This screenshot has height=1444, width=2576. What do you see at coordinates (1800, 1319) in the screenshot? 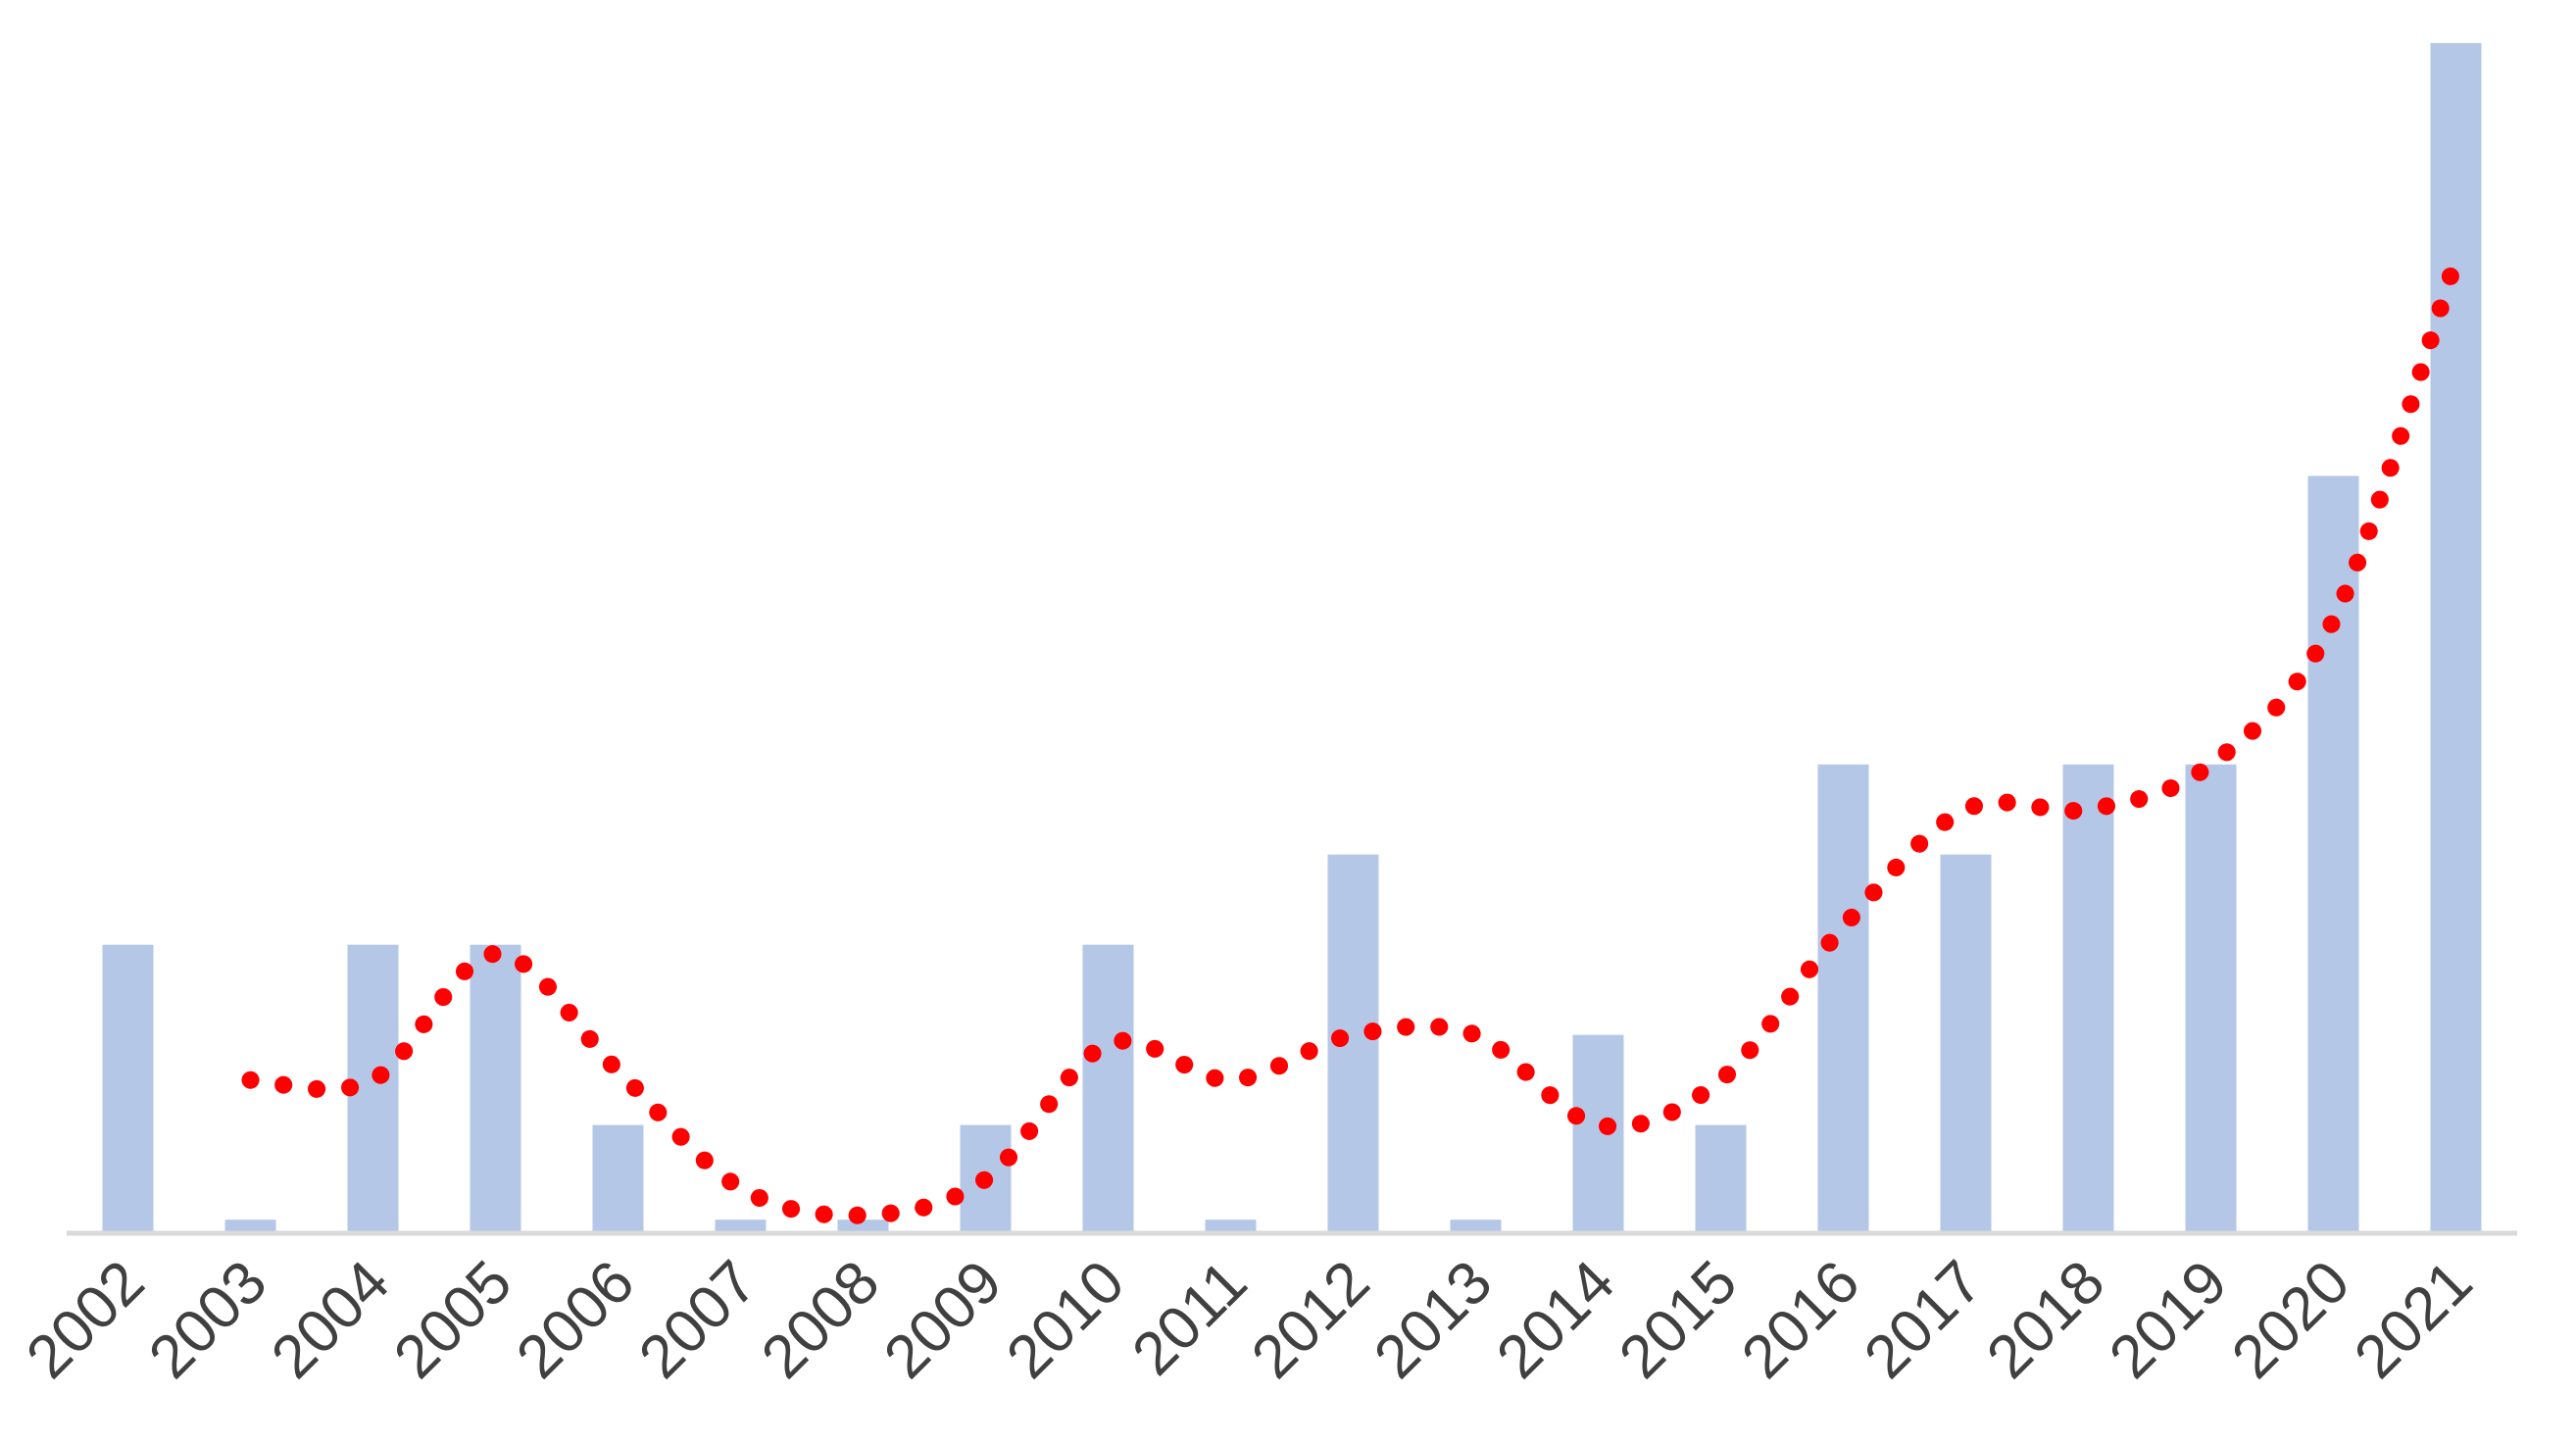
I see `x-tick-label: 2016` at bounding box center [1800, 1319].